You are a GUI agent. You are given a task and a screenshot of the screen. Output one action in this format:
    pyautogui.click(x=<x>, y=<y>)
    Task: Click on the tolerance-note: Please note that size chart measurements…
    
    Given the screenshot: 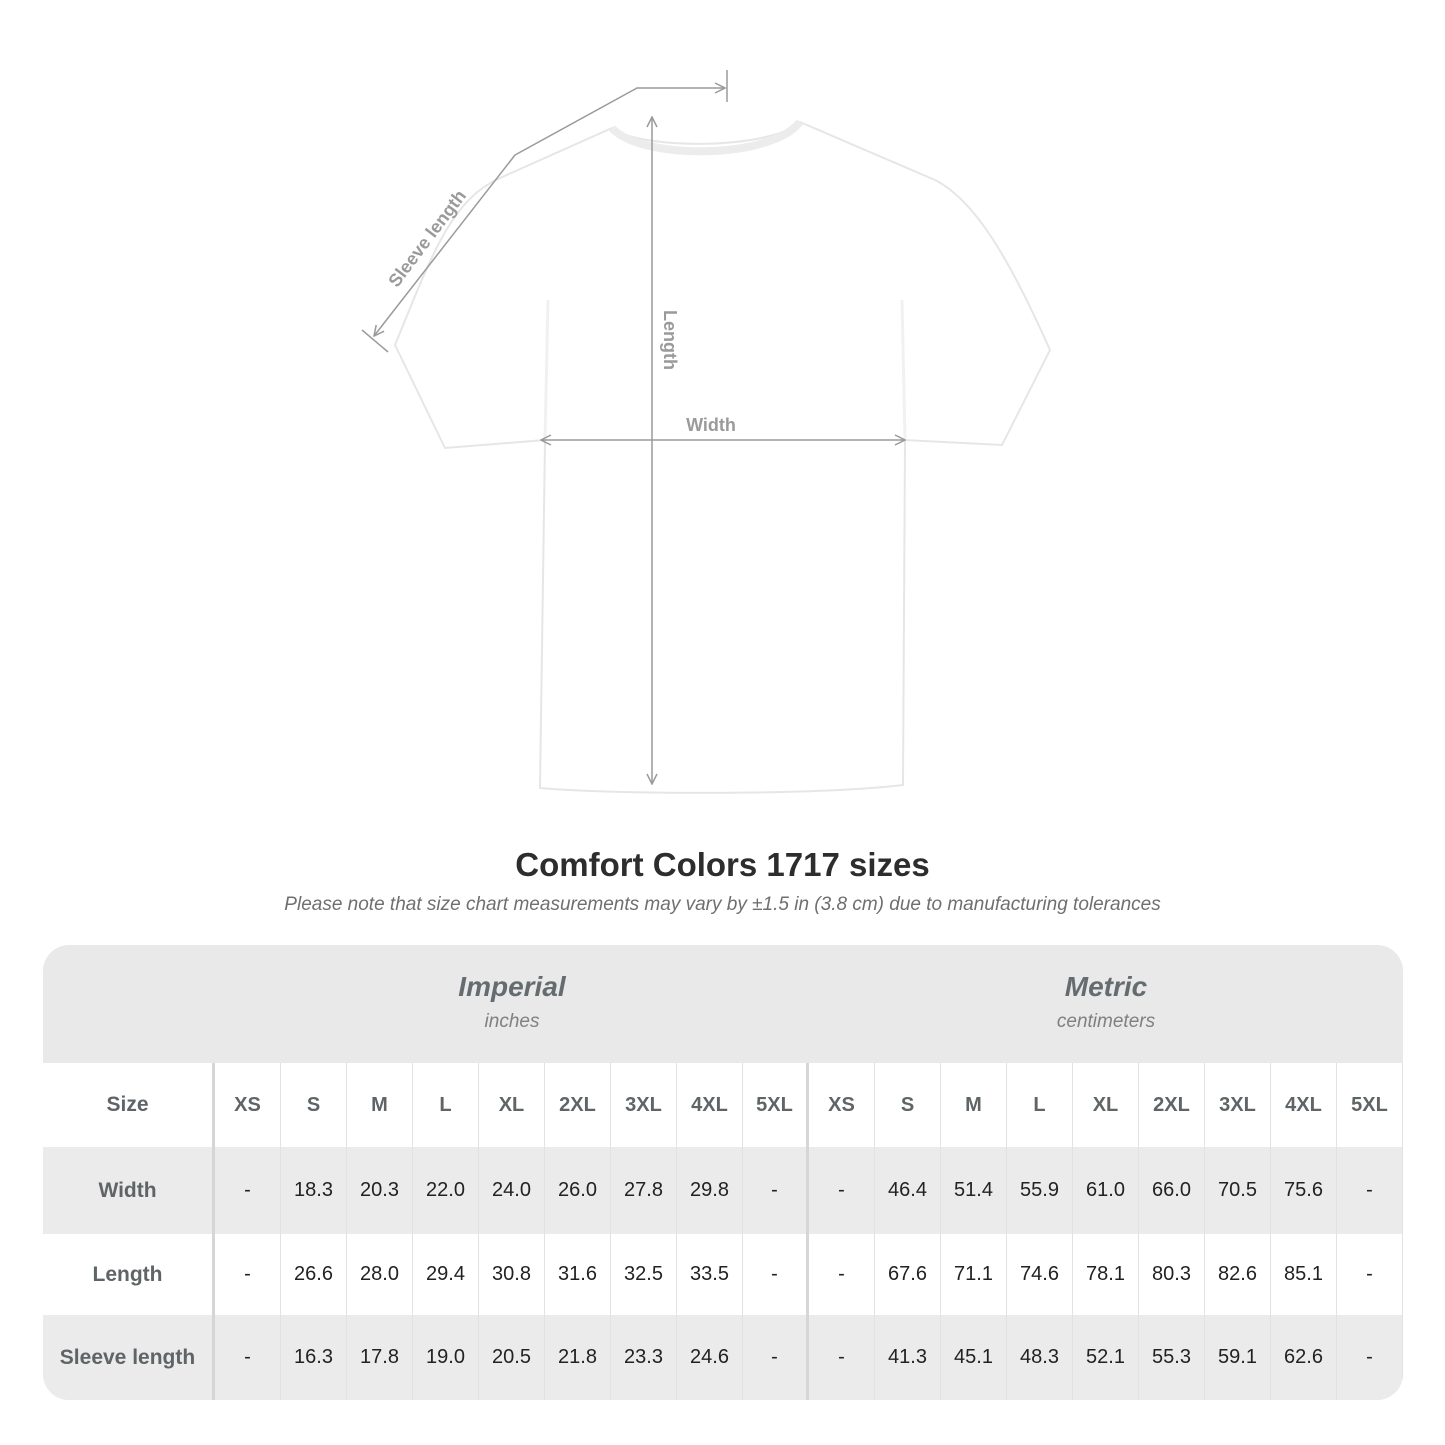 What is the action you would take?
    pyautogui.click(x=722, y=904)
    